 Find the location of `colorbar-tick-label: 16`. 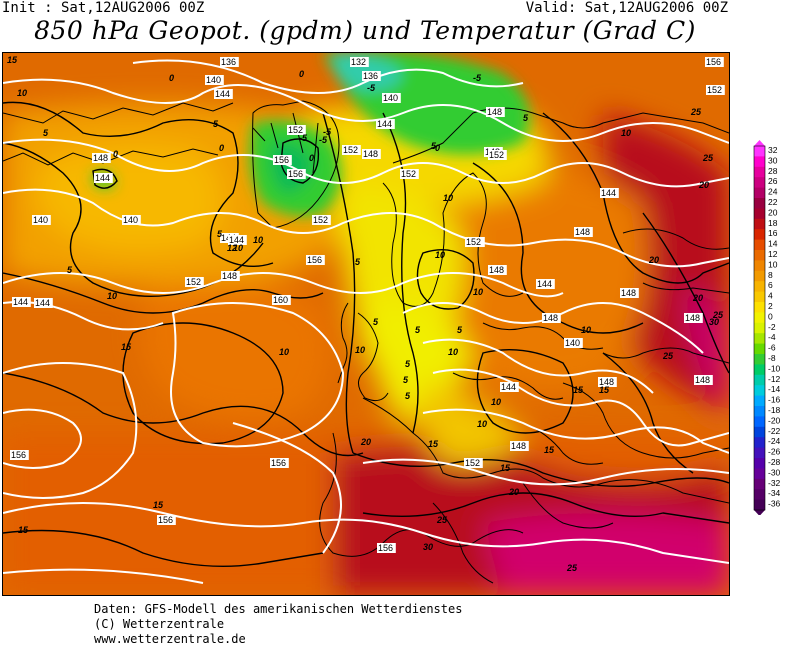

colorbar-tick-label: 16 is located at coordinates (773, 233).